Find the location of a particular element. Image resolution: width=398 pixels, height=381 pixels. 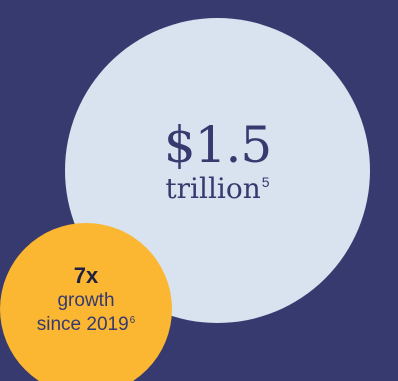

primary-stat-unit-line: trillion5 is located at coordinates (217, 188).